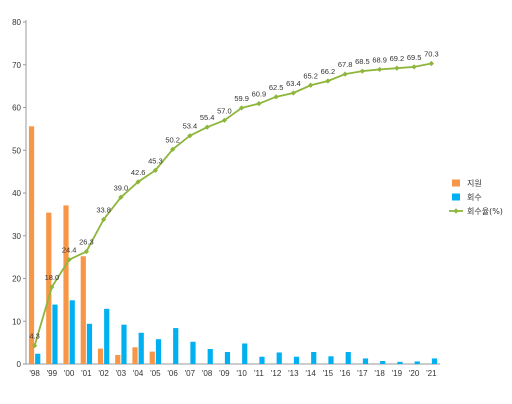  What do you see at coordinates (155, 160) in the screenshot?
I see `recovery-rate-label: 45.3` at bounding box center [155, 160].